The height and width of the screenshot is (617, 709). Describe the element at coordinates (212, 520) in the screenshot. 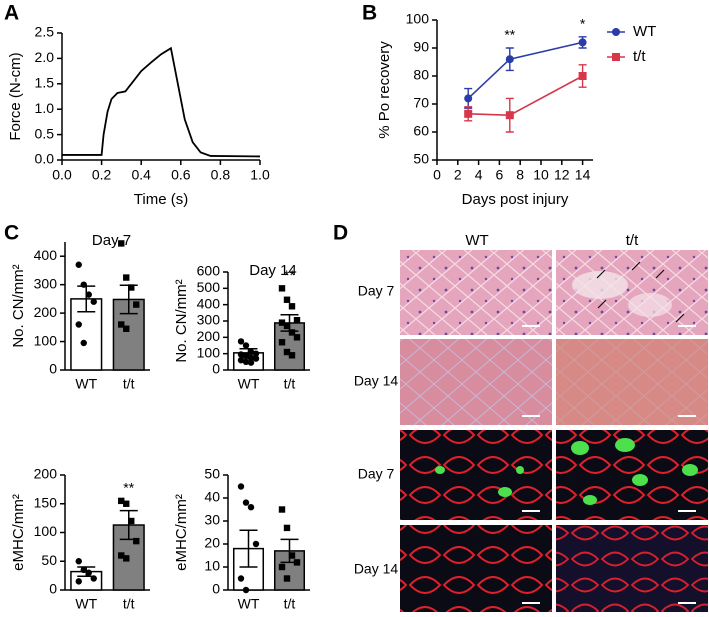

I see `y-tick-label: 30` at that location.